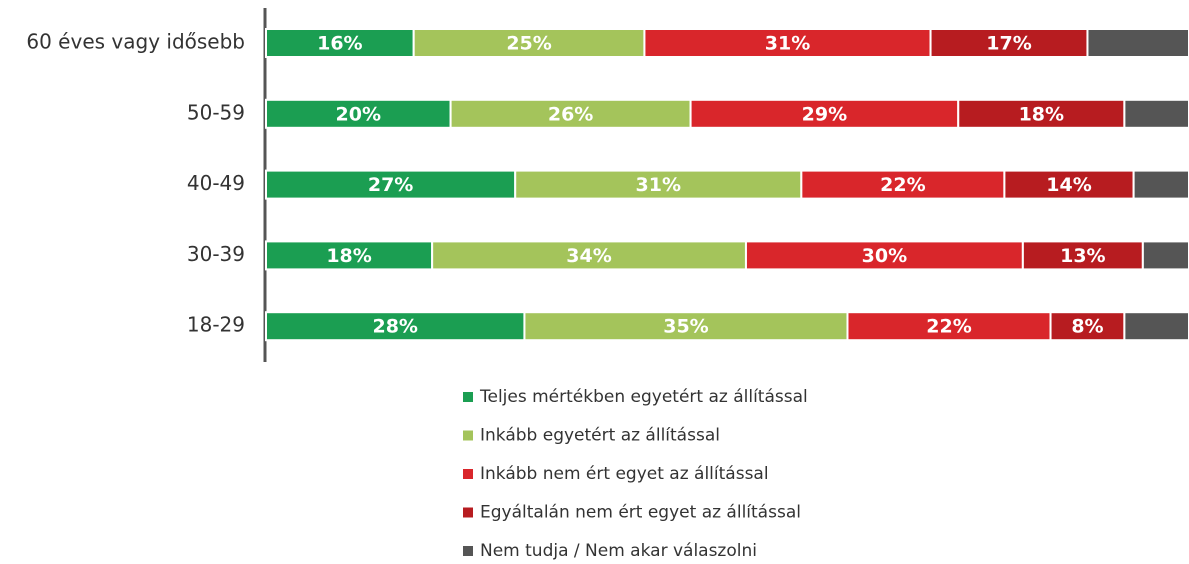 This screenshot has height=564, width=1189. I want to click on value-label: 30%, so click(884, 256).